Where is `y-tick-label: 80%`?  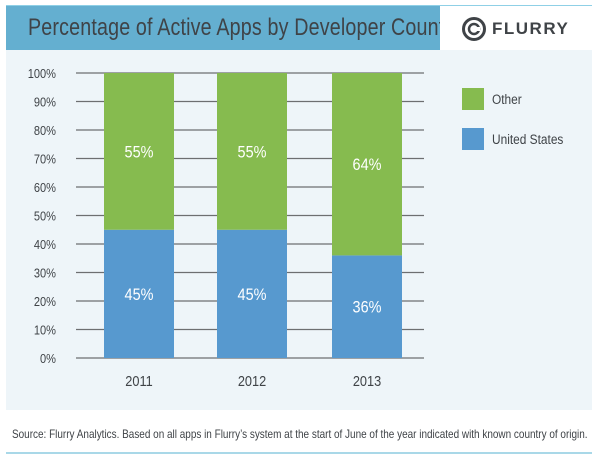 y-tick-label: 80% is located at coordinates (45, 130).